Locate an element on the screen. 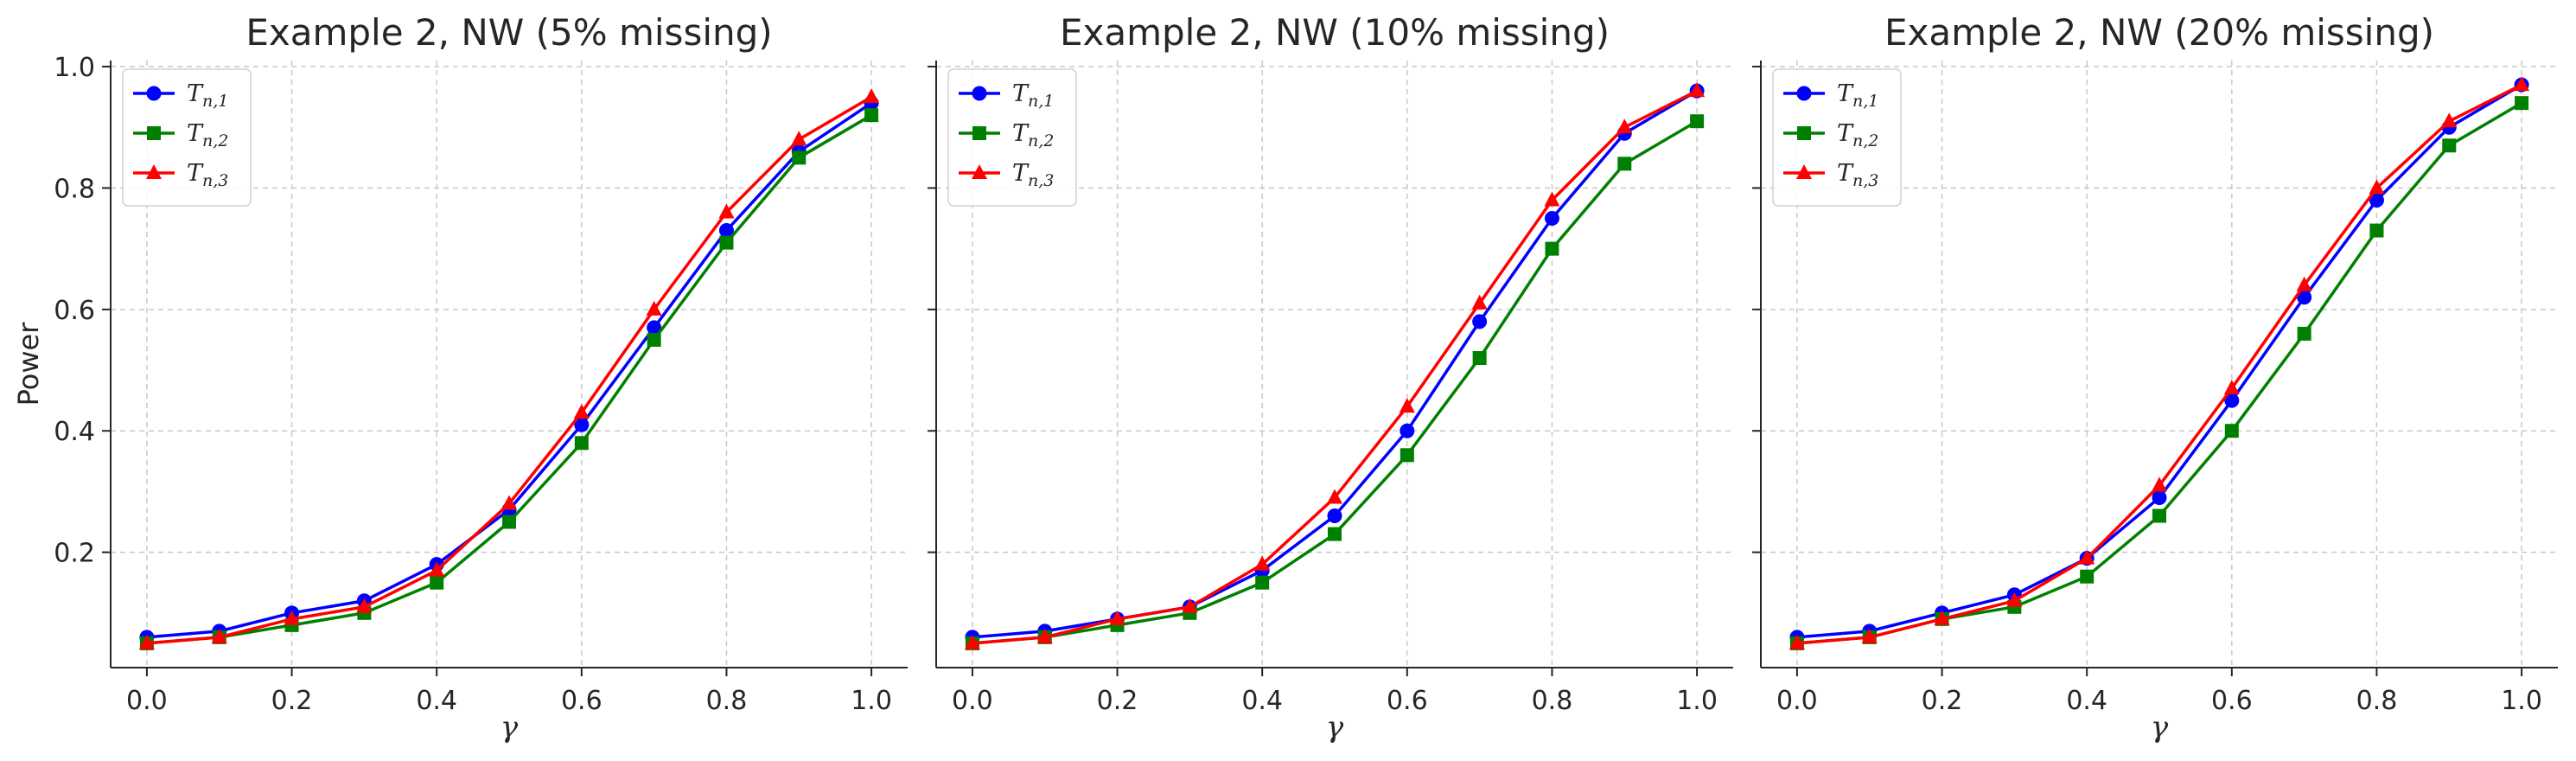 This screenshot has height=761, width=2576. y-tick-label: 1.0 is located at coordinates (74, 68).